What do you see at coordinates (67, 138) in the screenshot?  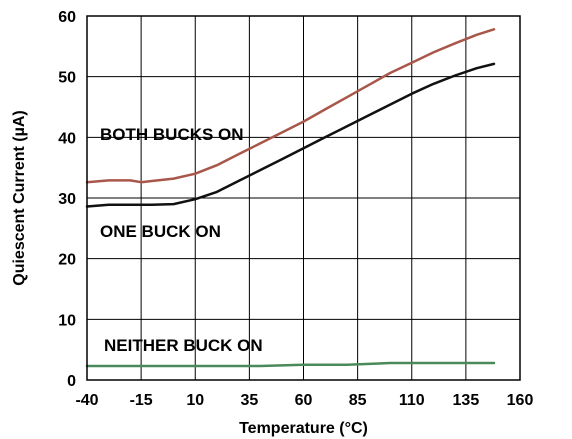 I see `y-tick-label: 40` at bounding box center [67, 138].